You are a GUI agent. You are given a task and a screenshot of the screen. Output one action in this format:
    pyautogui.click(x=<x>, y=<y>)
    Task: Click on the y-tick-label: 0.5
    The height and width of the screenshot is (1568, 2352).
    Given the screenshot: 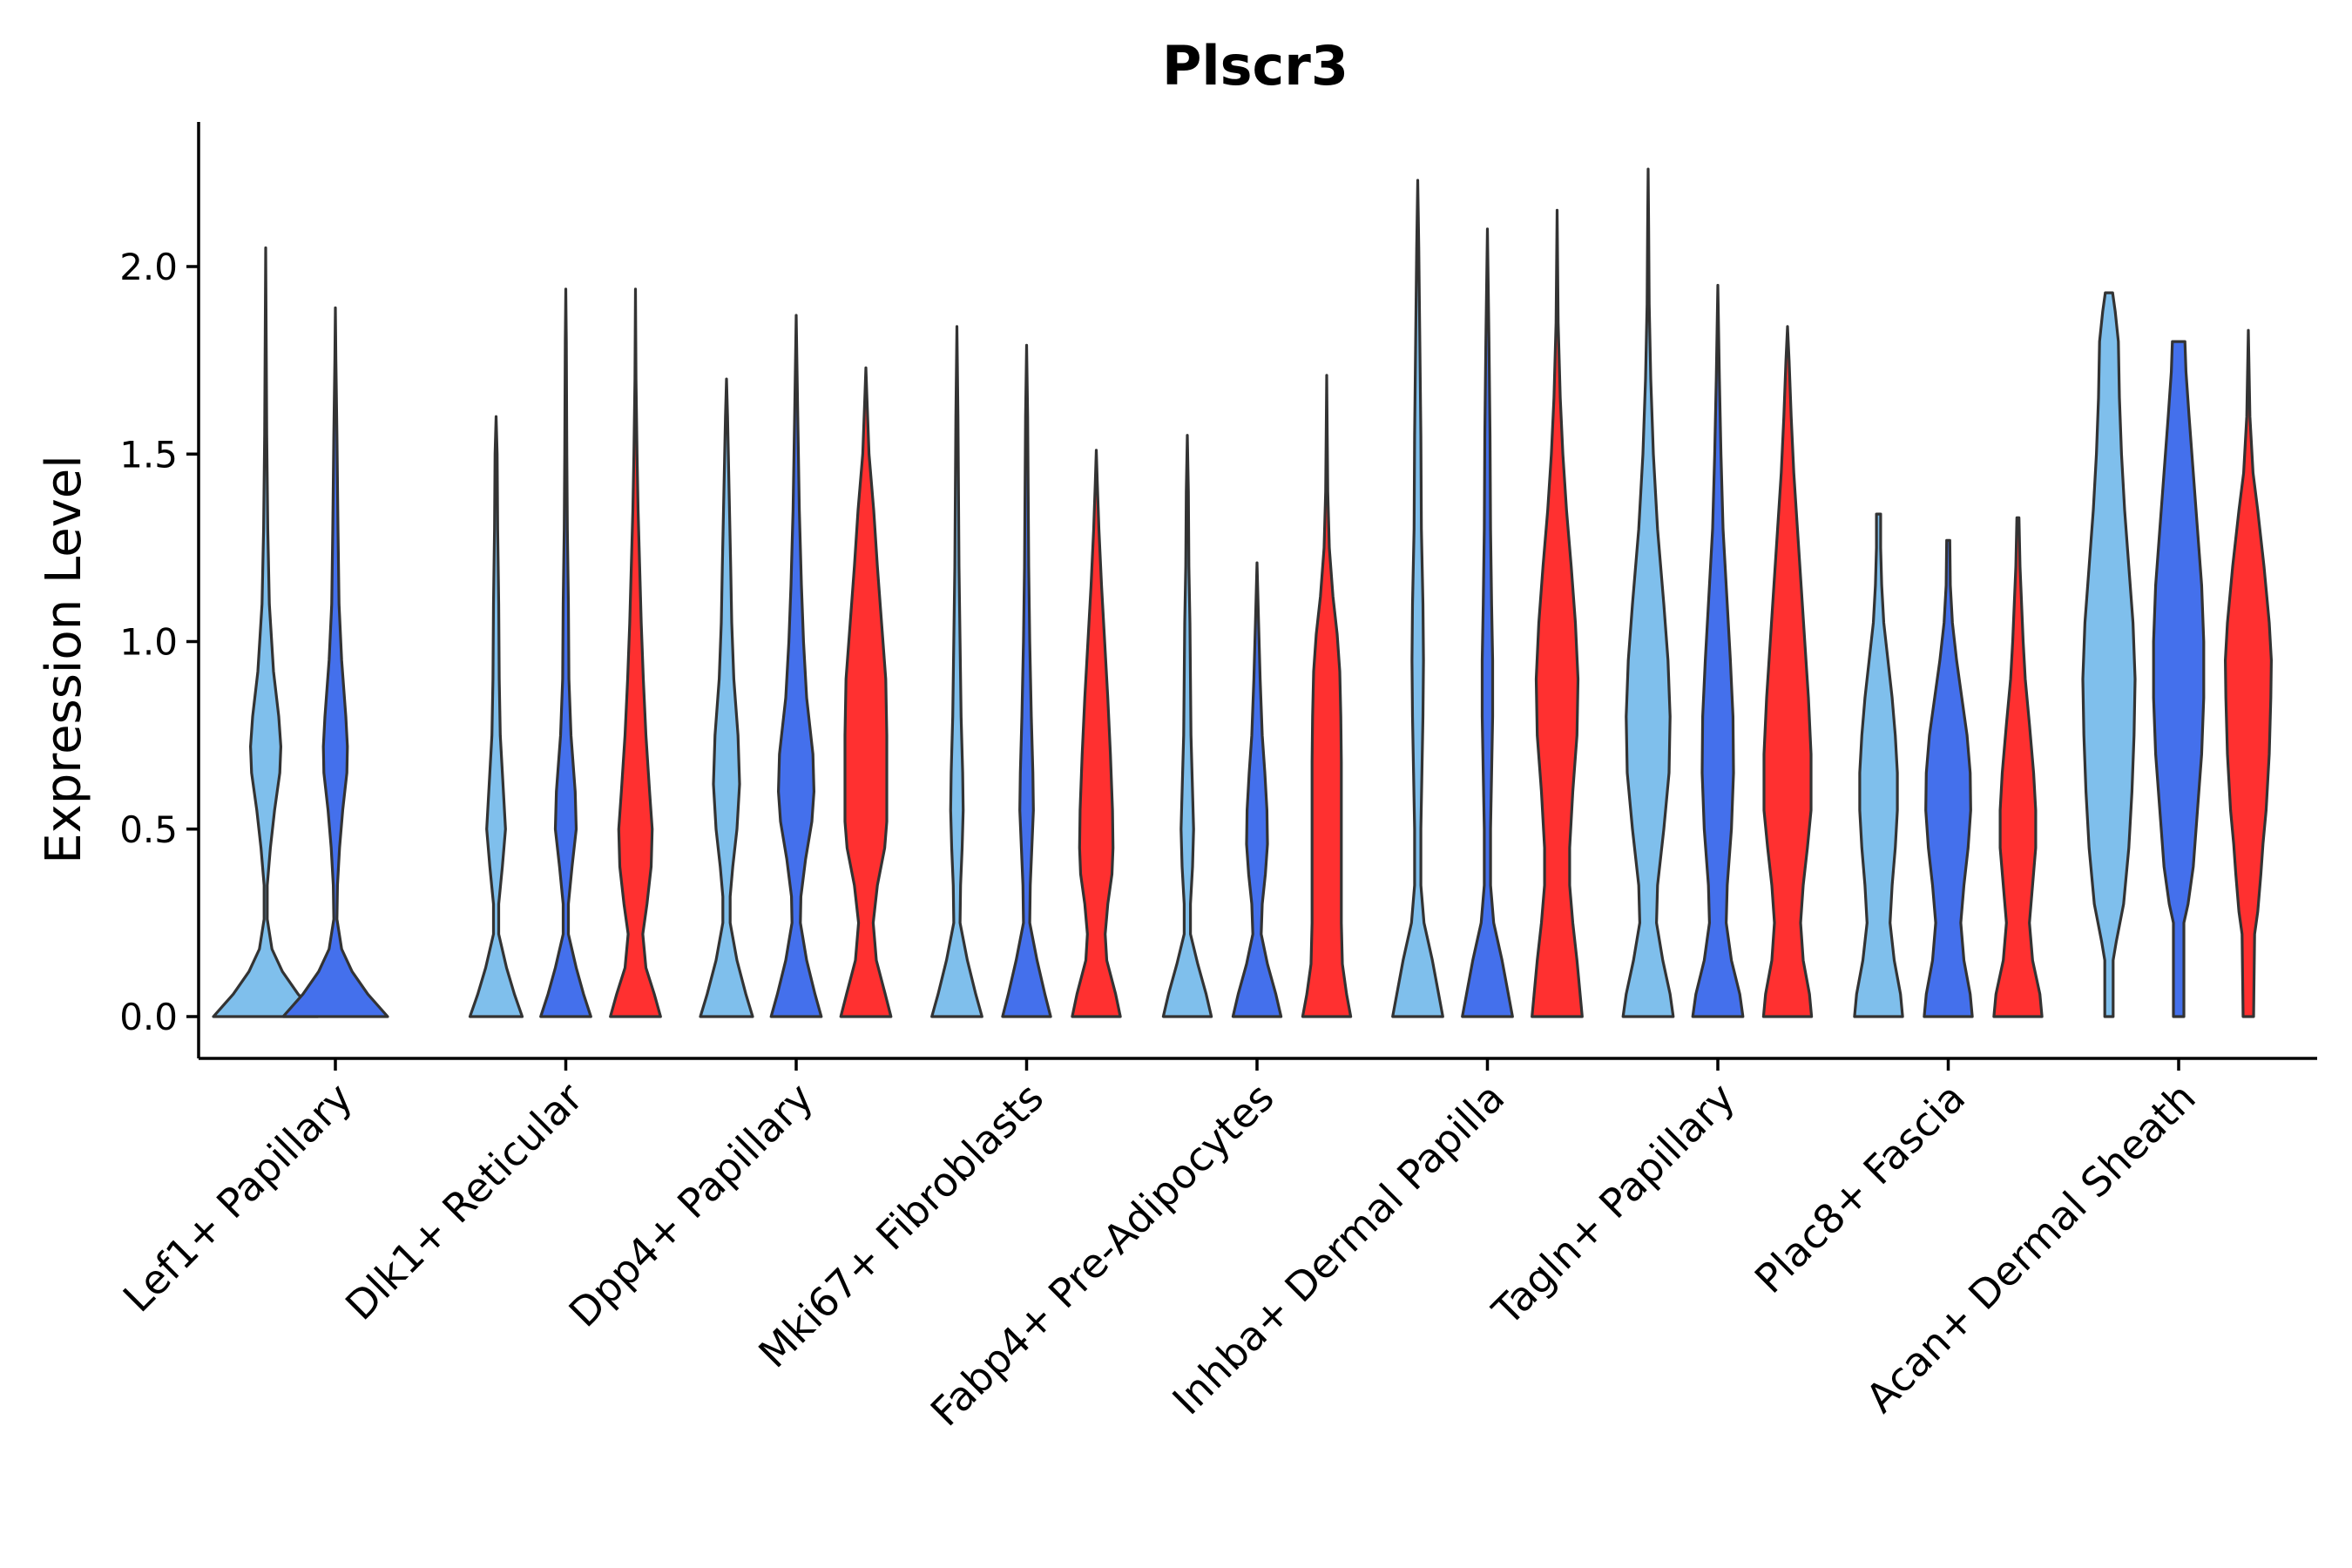 What is the action you would take?
    pyautogui.click(x=148, y=830)
    